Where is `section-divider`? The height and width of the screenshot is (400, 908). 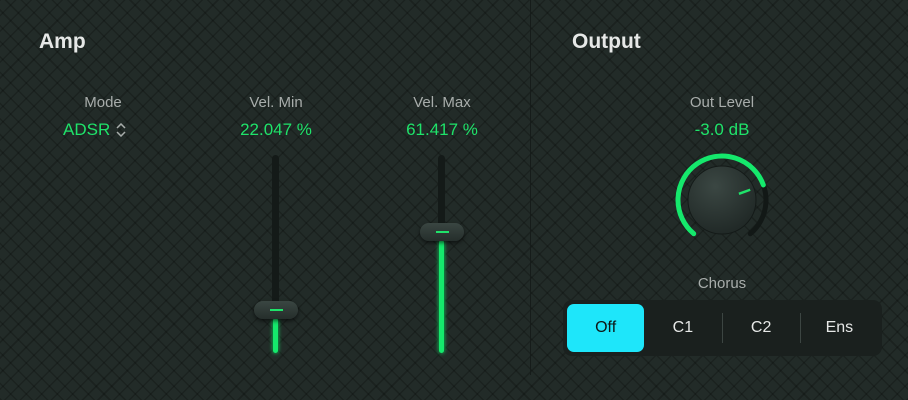 section-divider is located at coordinates (530, 187).